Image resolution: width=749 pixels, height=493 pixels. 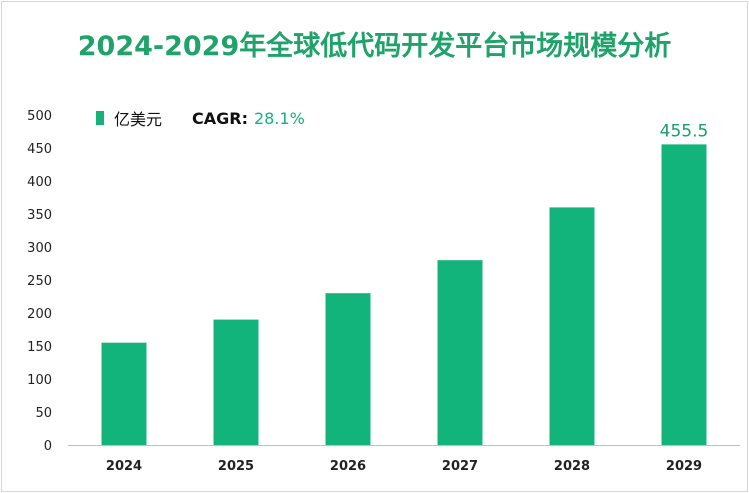 What do you see at coordinates (100, 118) in the screenshot?
I see `legend-swatch` at bounding box center [100, 118].